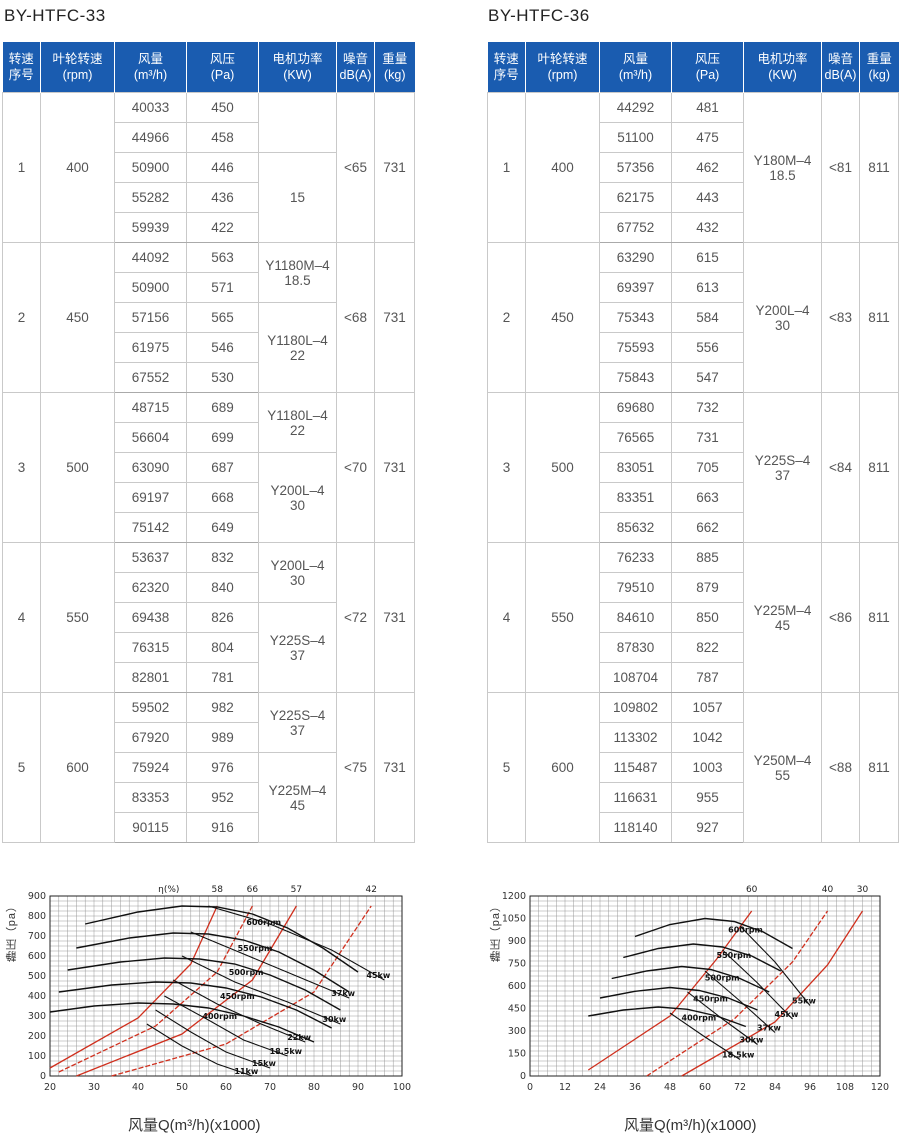  I want to click on airflow-cell: 75843, so click(635, 377).